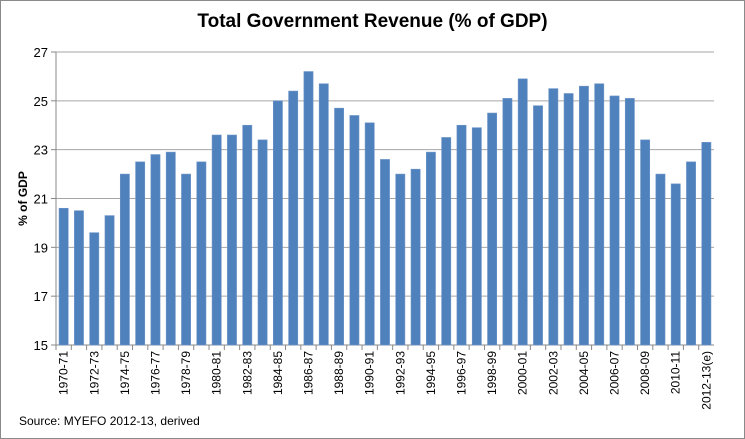 This screenshot has width=745, height=439. Describe the element at coordinates (676, 372) in the screenshot. I see `x-tick-label: 2010-11` at that location.